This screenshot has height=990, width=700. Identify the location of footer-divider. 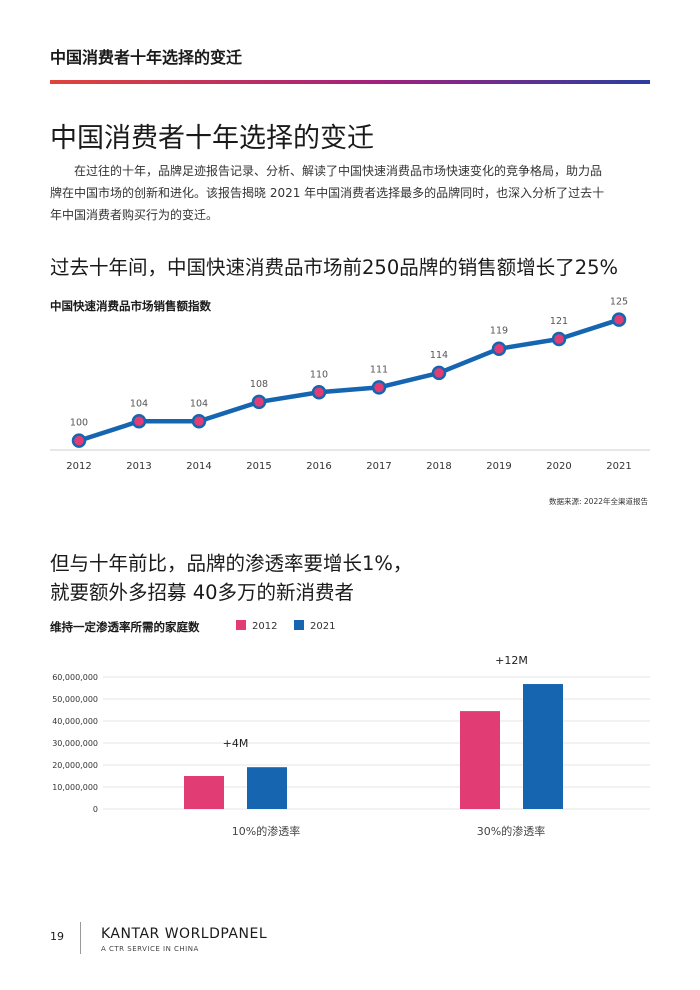
(80, 938).